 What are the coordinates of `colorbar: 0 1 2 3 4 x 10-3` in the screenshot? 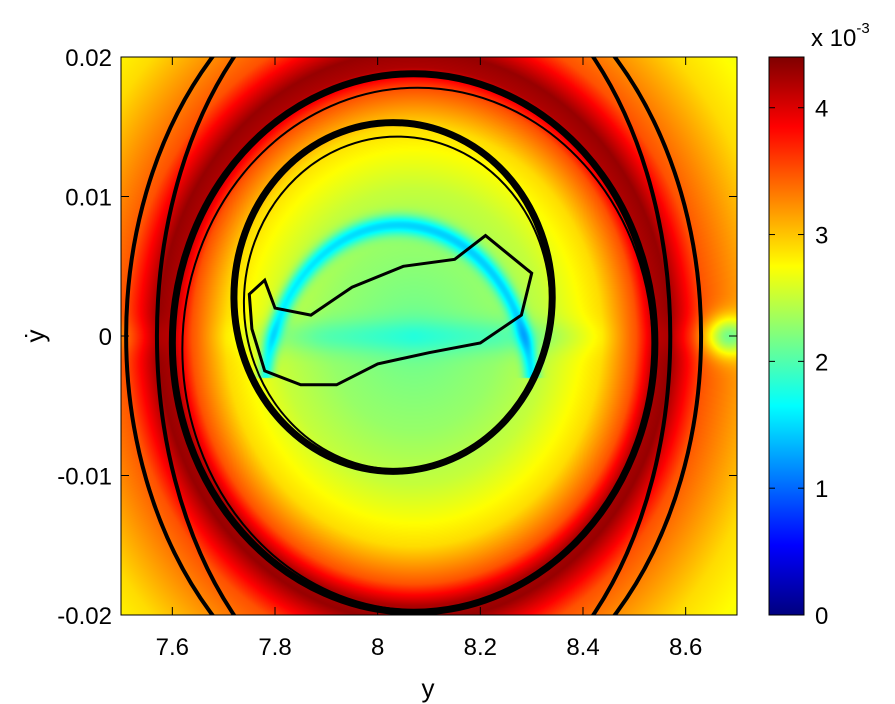 It's located at (819, 325).